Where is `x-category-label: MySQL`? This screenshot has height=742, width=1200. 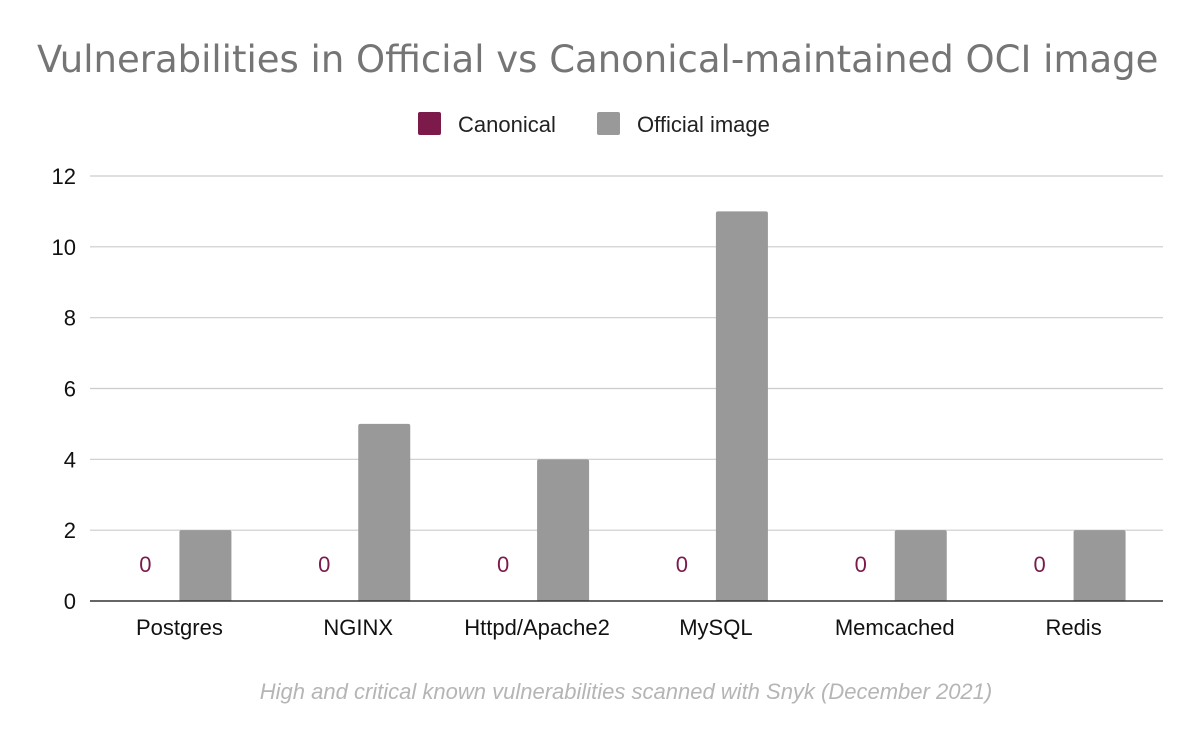 x-category-label: MySQL is located at coordinates (715, 627).